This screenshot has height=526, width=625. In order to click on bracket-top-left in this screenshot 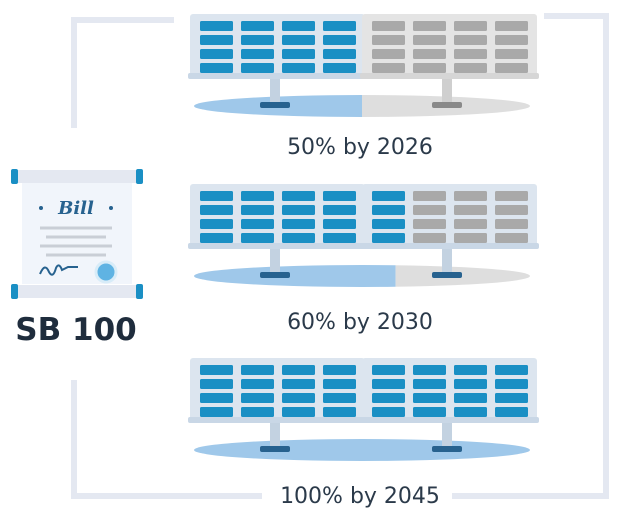, I will do `click(122, 72)`.